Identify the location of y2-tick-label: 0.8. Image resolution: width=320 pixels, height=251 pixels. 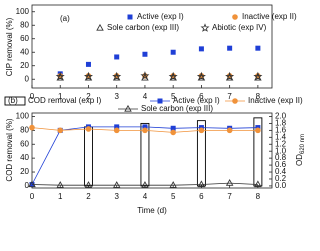
(281, 157).